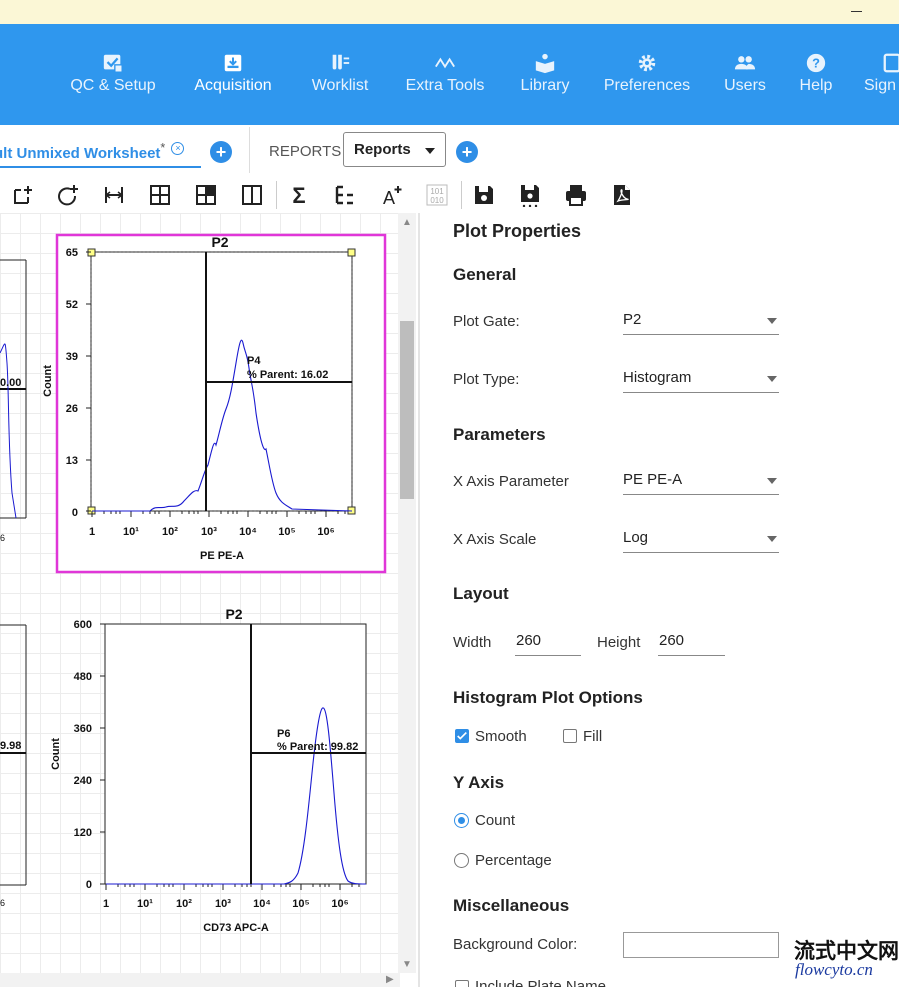 This screenshot has height=987, width=899. I want to click on x-axis-parameter-value: PE PE-A, so click(653, 479).